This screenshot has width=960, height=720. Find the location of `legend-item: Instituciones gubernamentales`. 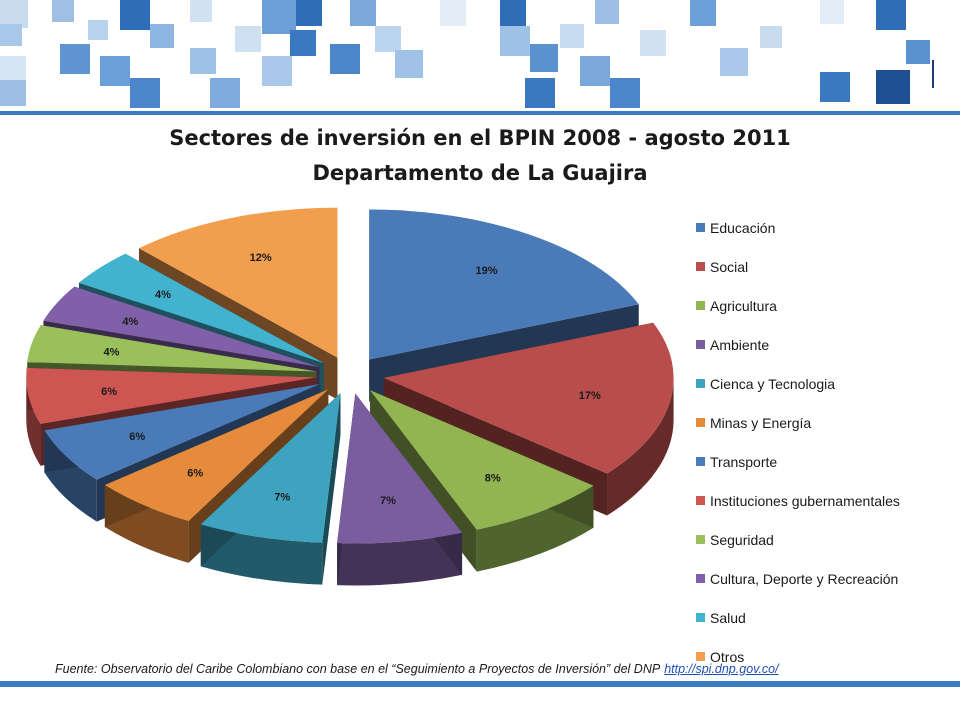

legend-item: Instituciones gubernamentales is located at coordinates (816, 500).